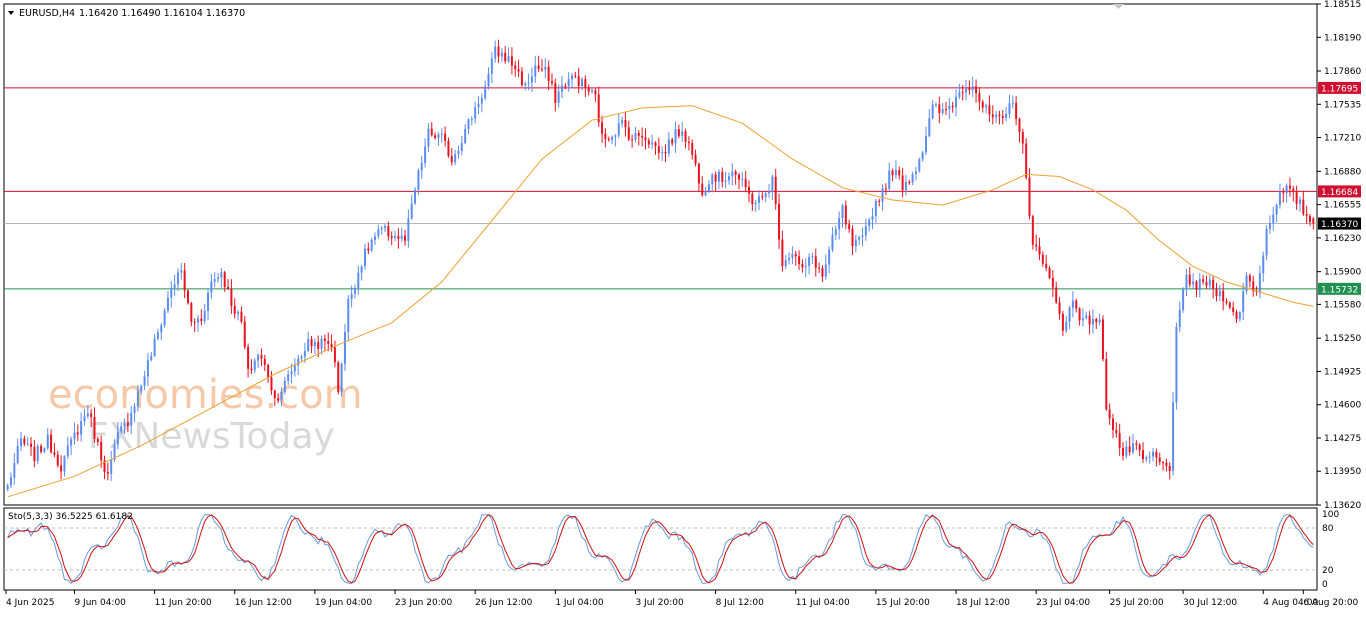 This screenshot has width=1366, height=619. I want to click on x-tick-label: 11 Jun 20:00, so click(183, 603).